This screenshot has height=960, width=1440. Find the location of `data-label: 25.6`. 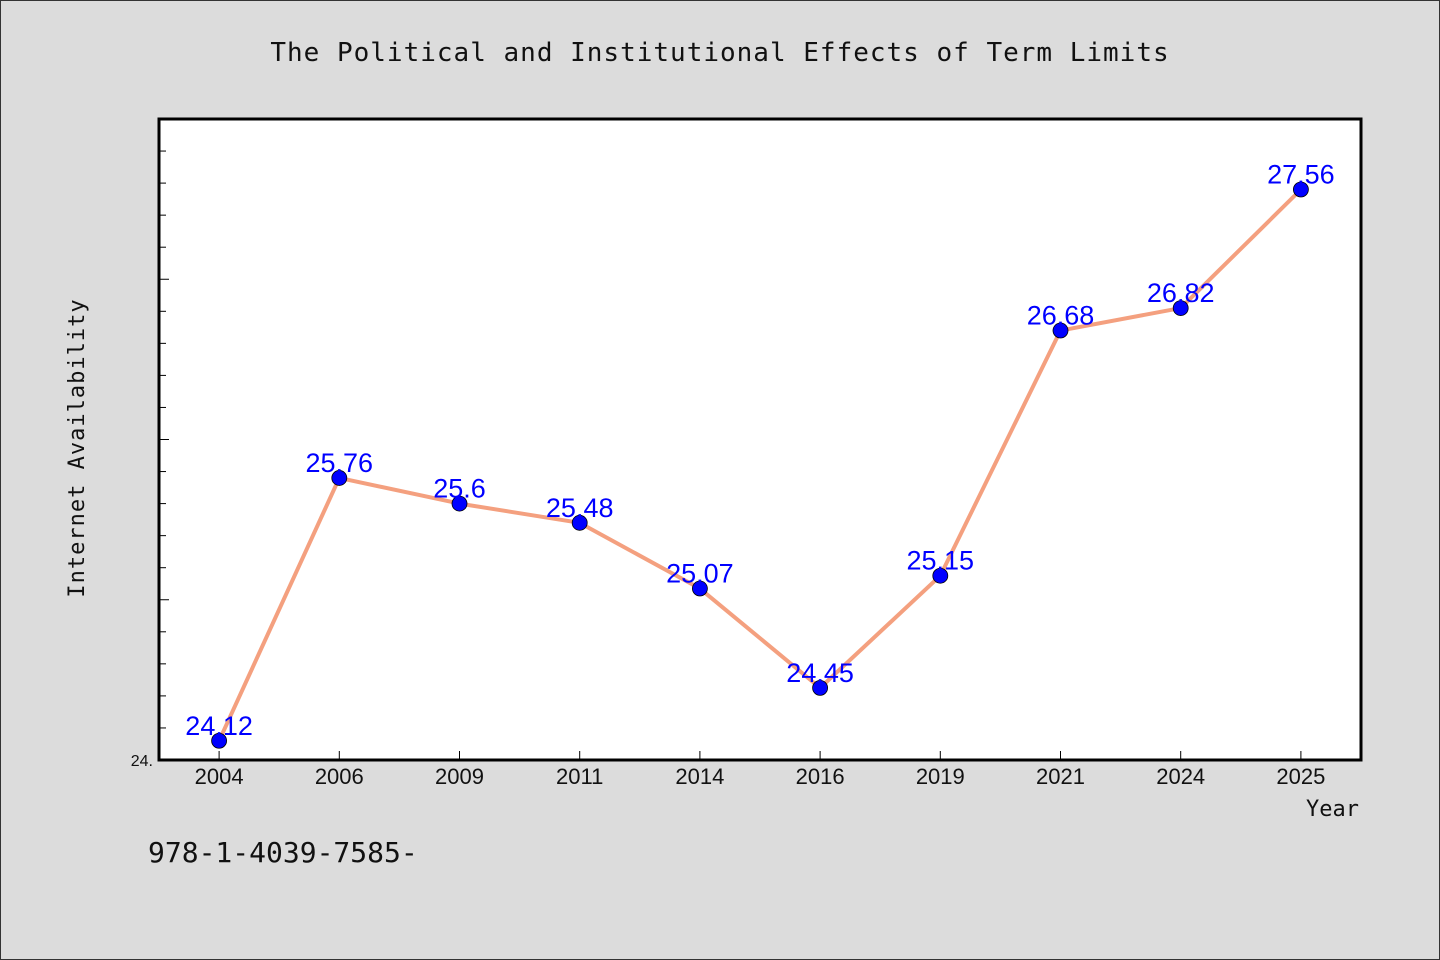

data-label: 25.6 is located at coordinates (459, 489).